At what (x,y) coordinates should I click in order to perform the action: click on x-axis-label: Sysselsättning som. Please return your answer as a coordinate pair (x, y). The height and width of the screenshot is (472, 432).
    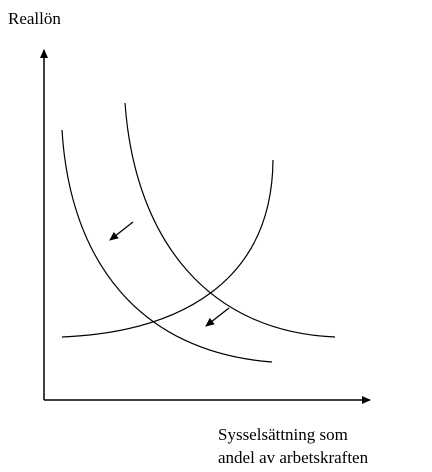
    Looking at the image, I should click on (283, 434).